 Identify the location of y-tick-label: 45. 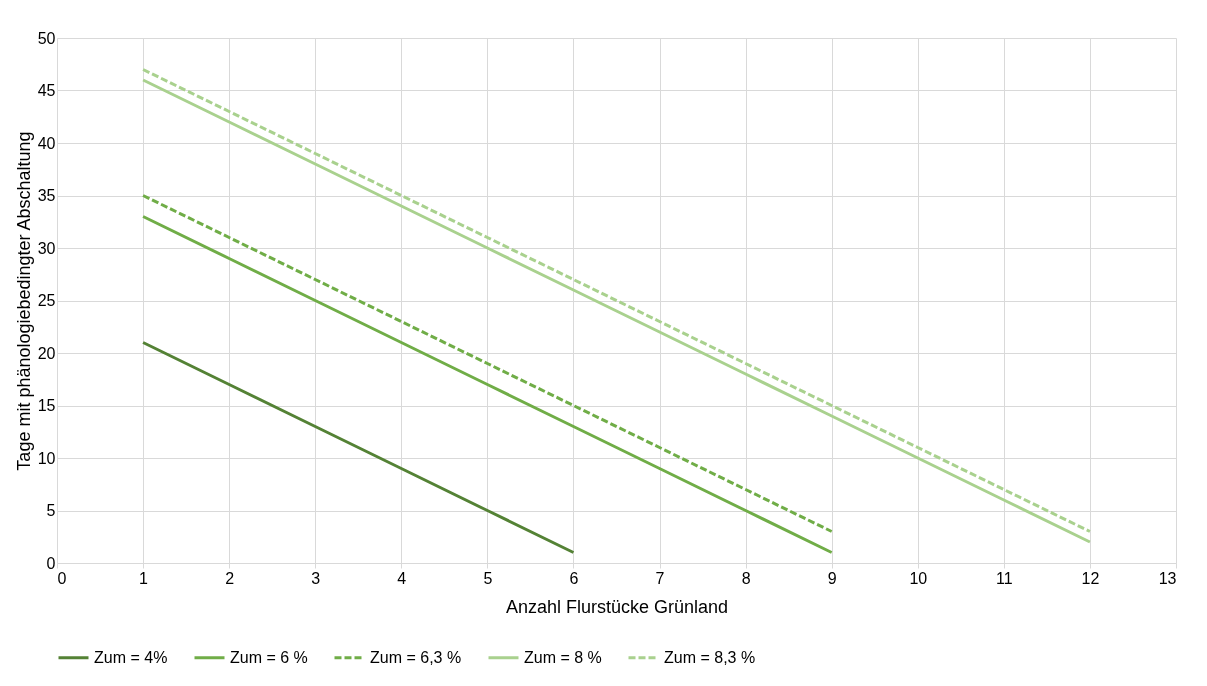
(46, 90).